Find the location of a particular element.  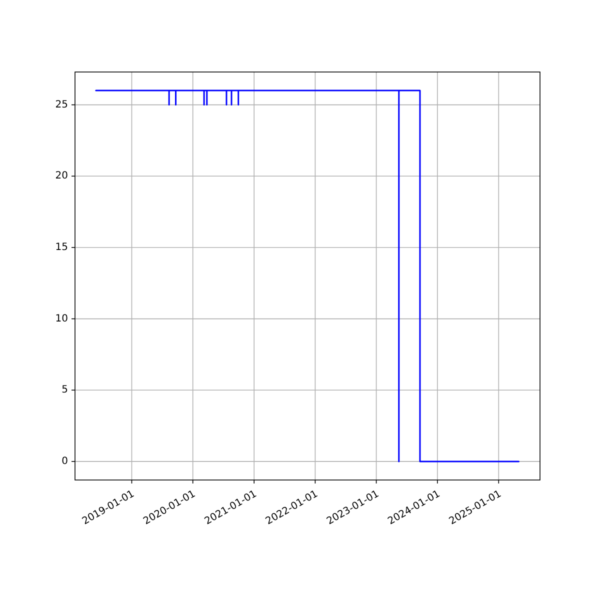

y-tick-label: 15 is located at coordinates (61, 247).